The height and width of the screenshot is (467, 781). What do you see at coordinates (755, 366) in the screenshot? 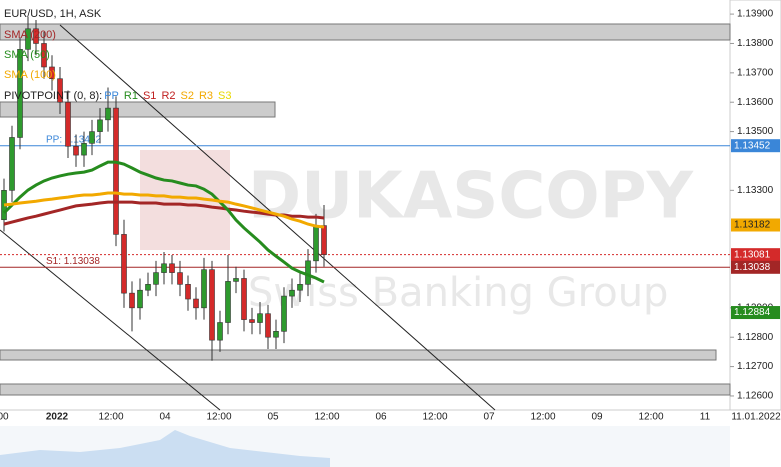
I see `y-tick-label: 1.12700` at bounding box center [755, 366].